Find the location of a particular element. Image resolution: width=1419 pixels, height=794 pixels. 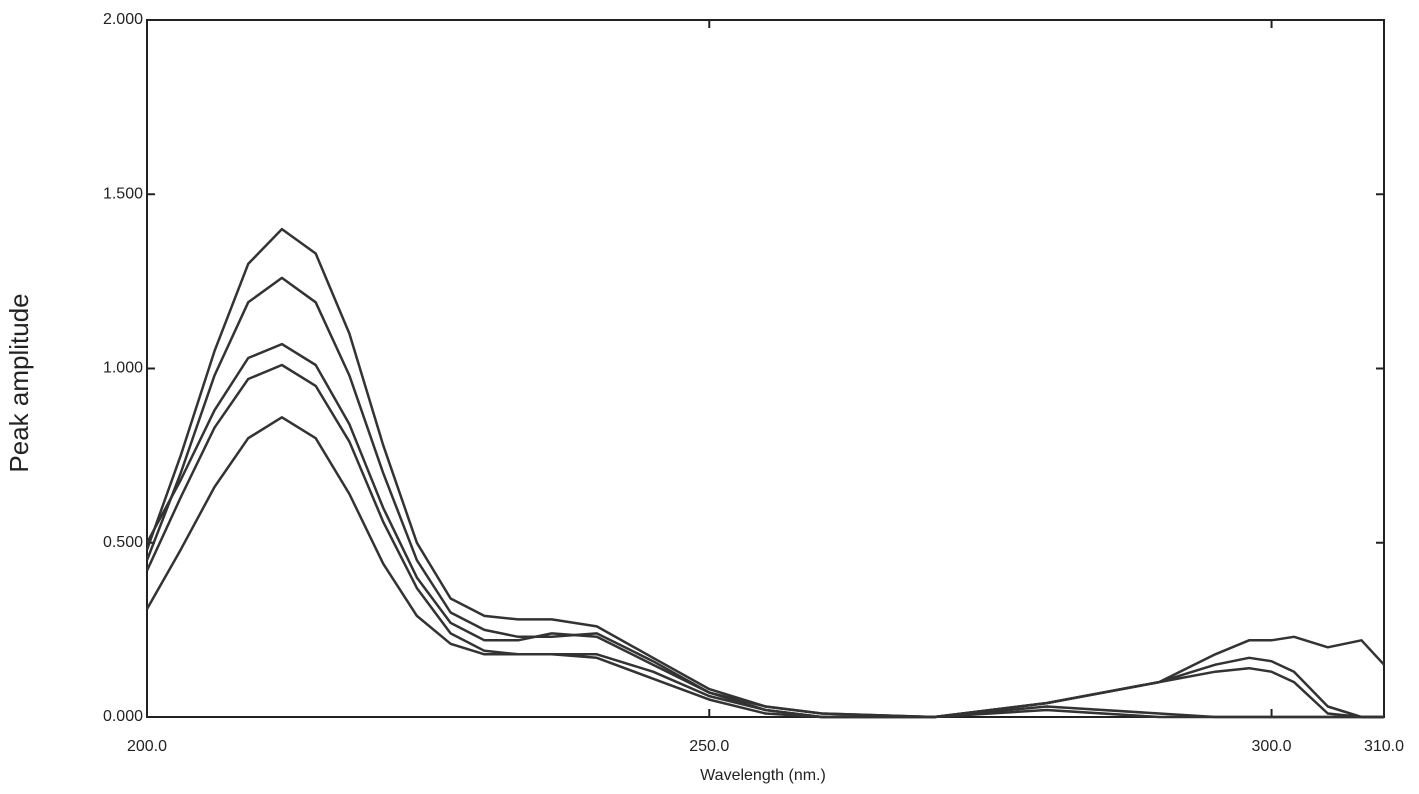

y-tick-label: 0.500 is located at coordinates (123, 542).